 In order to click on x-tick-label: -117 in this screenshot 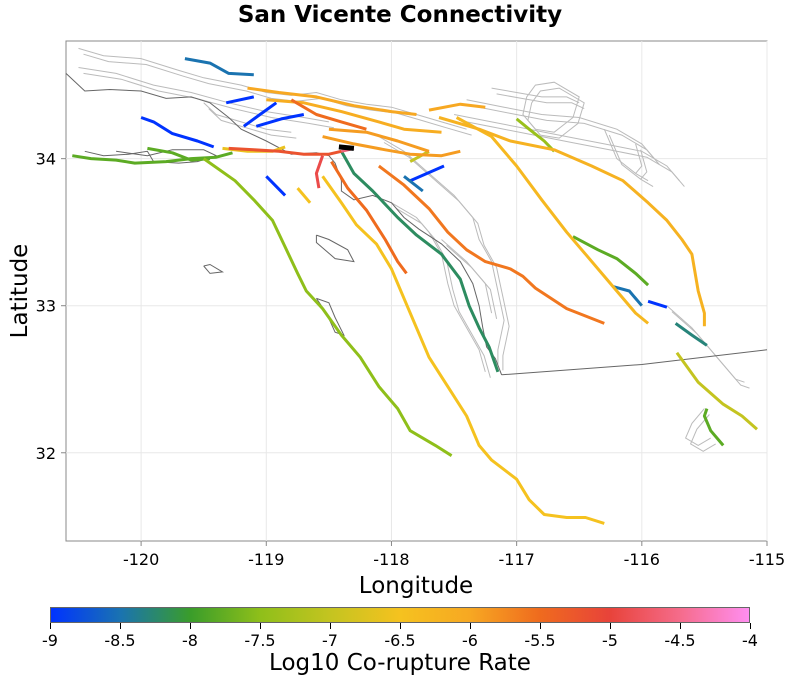, I will do `click(516, 559)`.